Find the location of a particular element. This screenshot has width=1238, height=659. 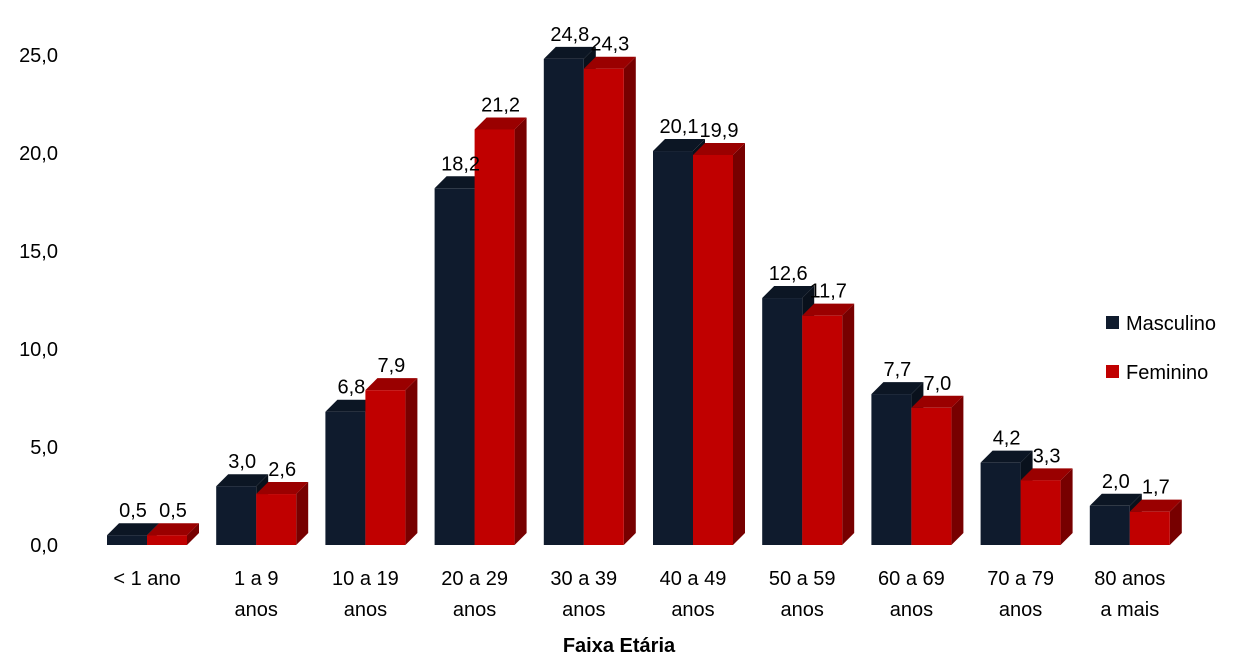

x-tick-label: 10 a 19 anos is located at coordinates (365, 594).